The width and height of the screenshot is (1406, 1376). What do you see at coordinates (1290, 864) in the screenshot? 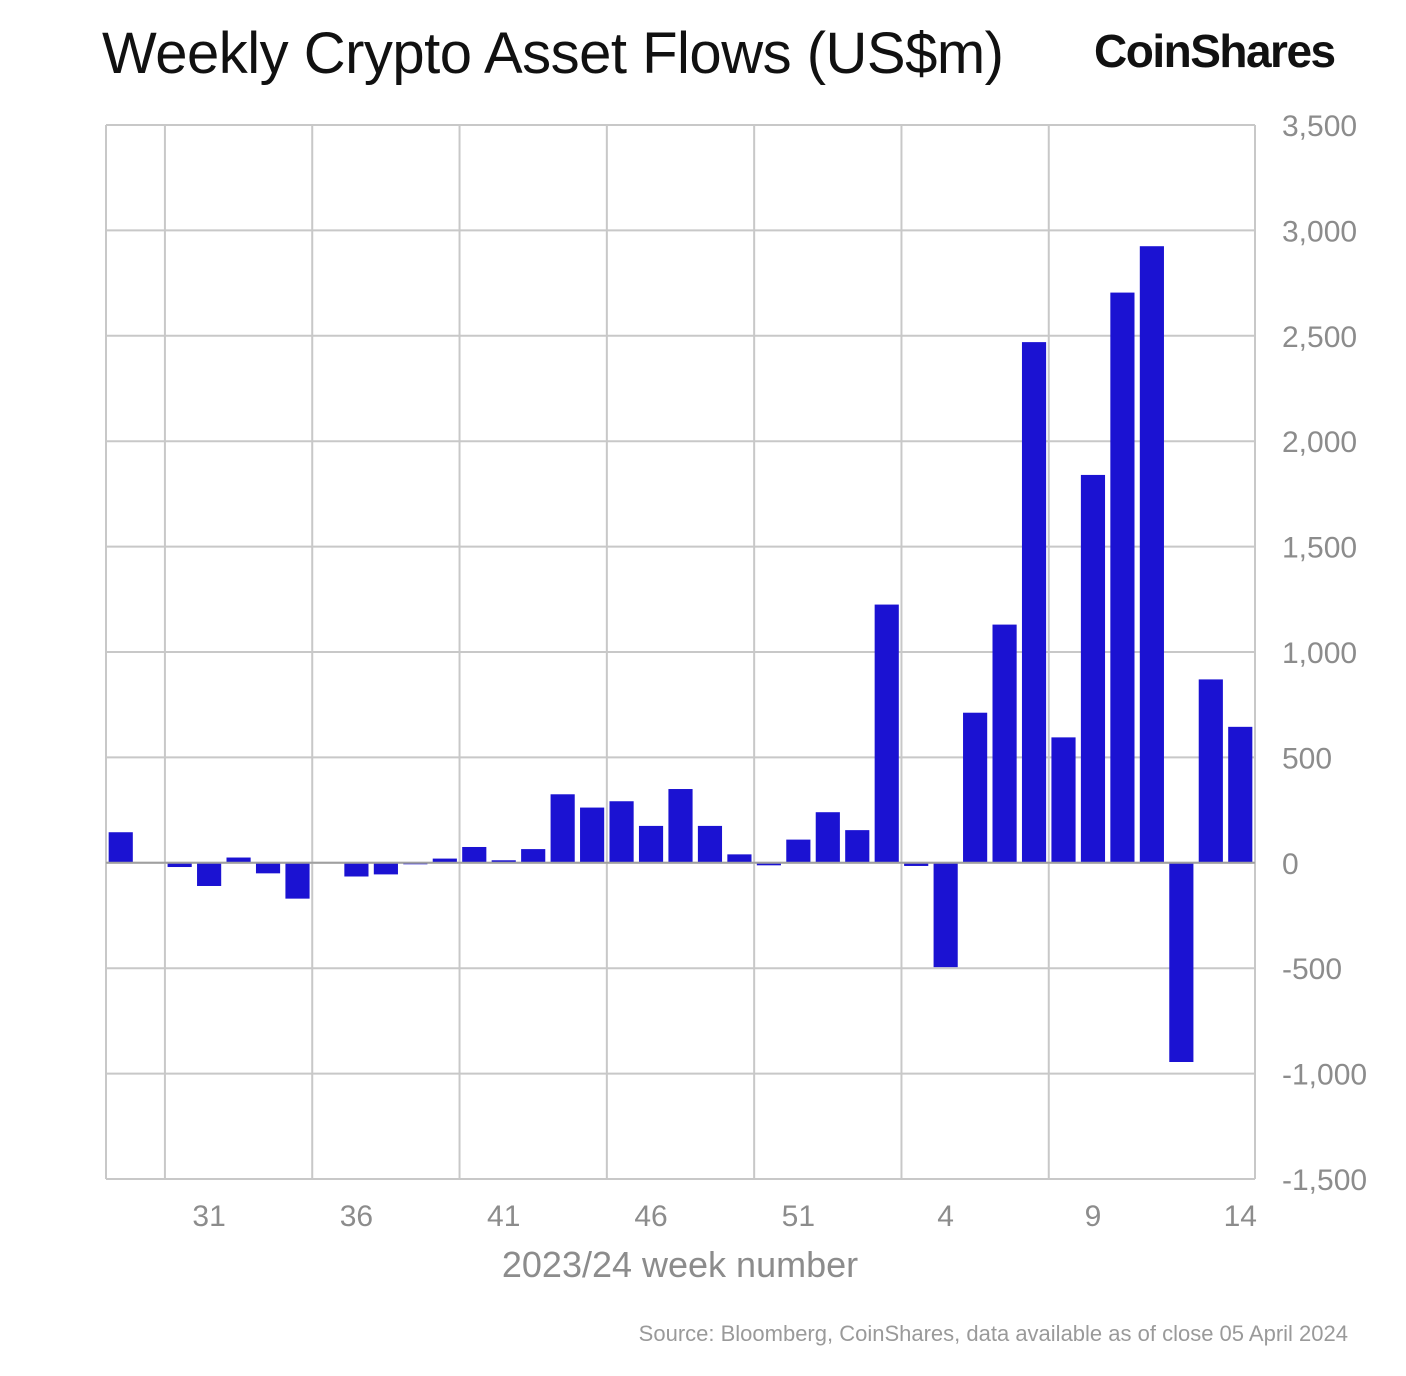
I see `y-tick-label: 0` at bounding box center [1290, 864].